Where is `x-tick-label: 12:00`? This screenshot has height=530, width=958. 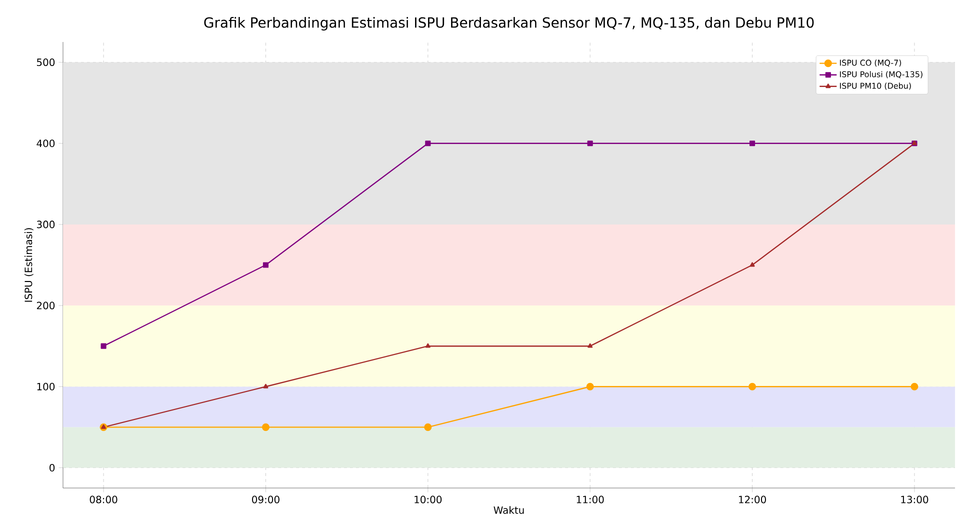
x-tick-label: 12:00 is located at coordinates (752, 500).